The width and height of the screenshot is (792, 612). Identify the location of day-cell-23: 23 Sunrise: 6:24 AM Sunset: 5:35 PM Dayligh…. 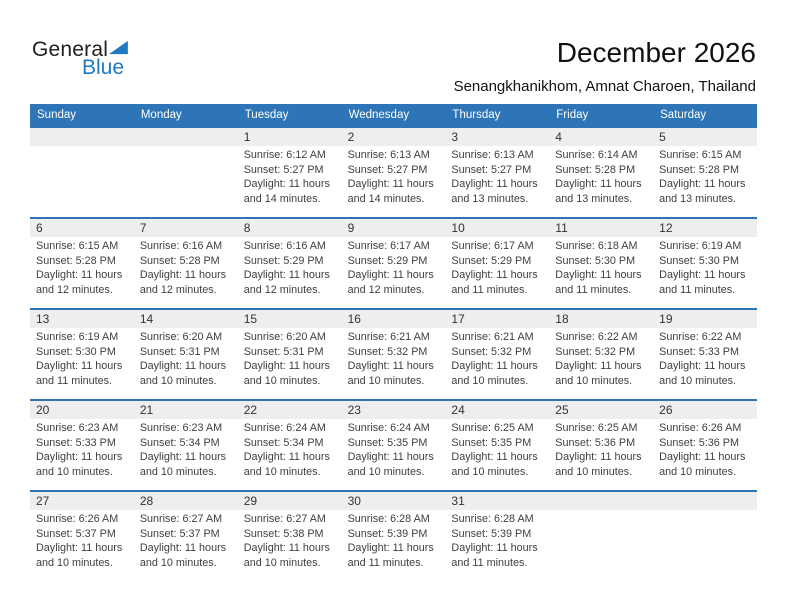
(393, 445).